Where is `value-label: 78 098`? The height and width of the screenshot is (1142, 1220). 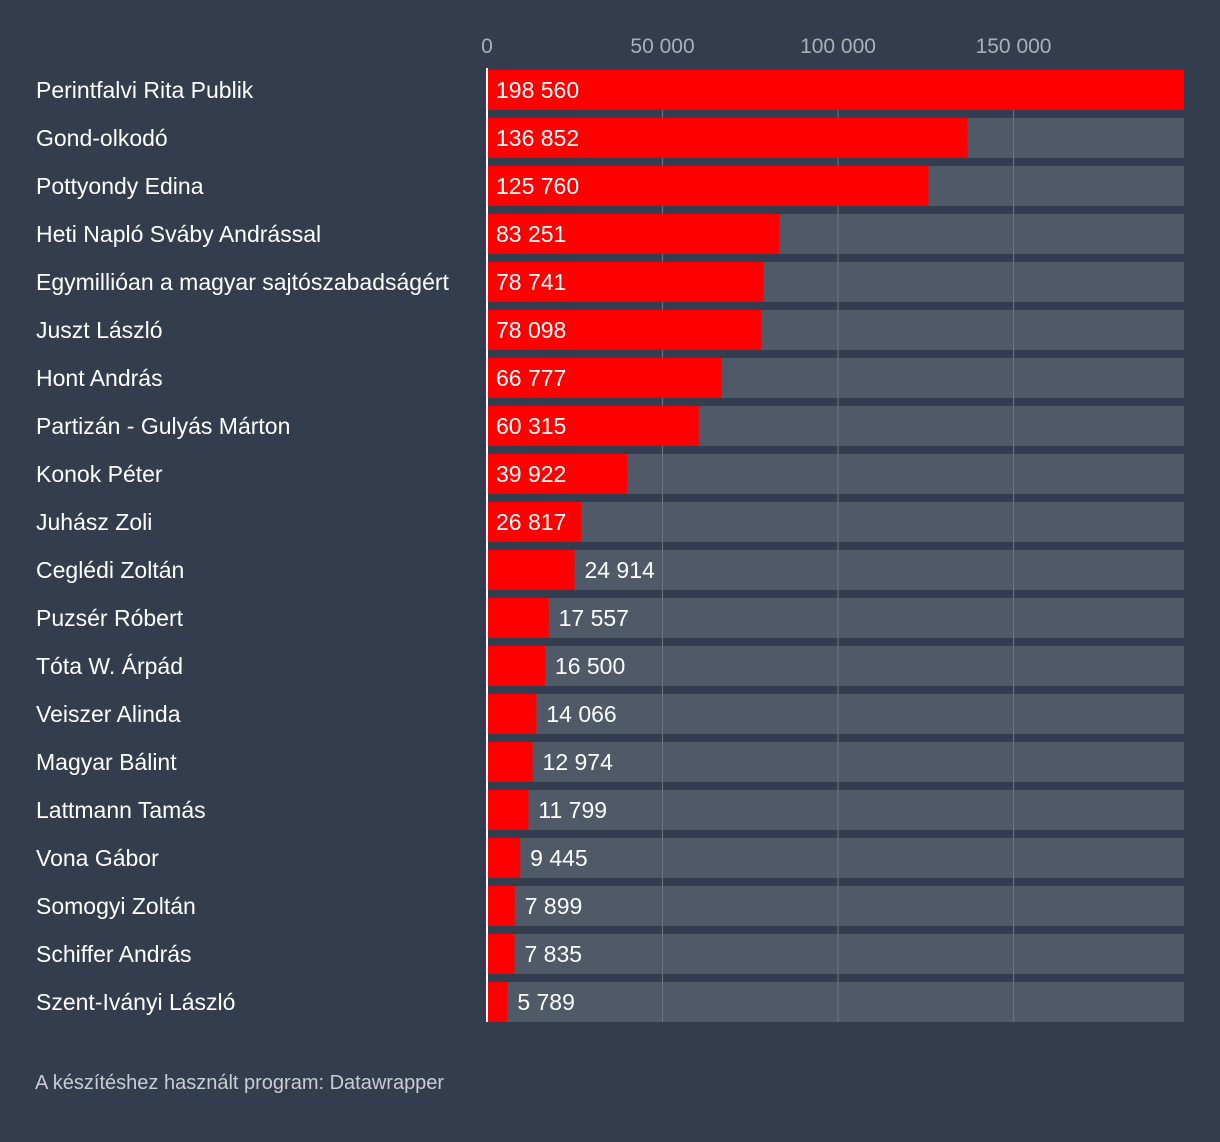
value-label: 78 098 is located at coordinates (531, 330).